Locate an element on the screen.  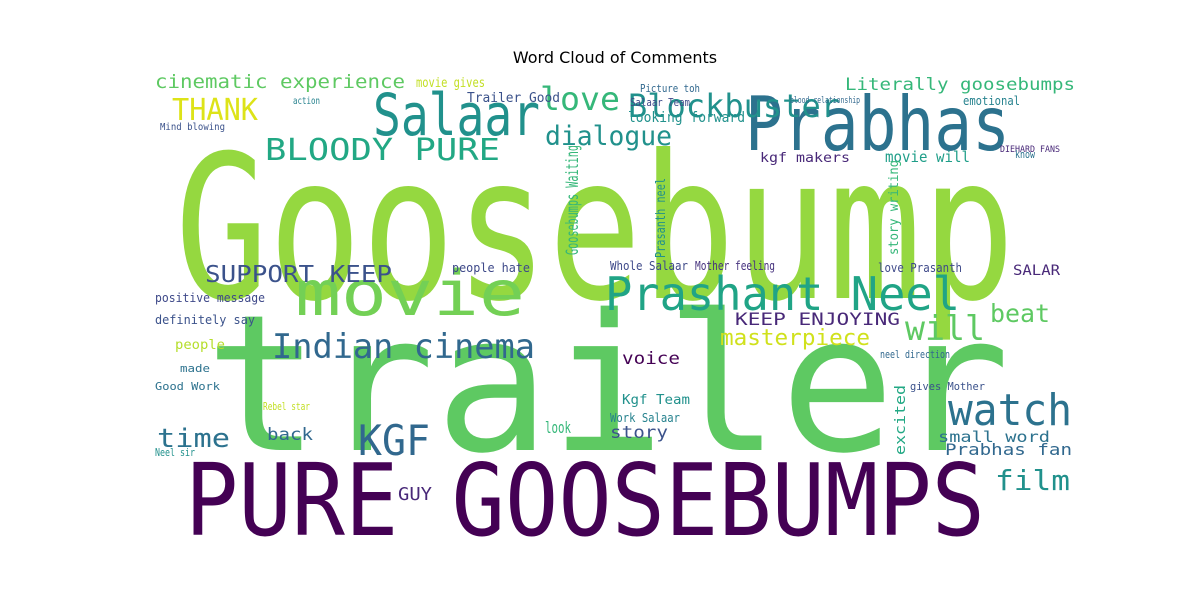
word: gives Mother is located at coordinates (947, 386).